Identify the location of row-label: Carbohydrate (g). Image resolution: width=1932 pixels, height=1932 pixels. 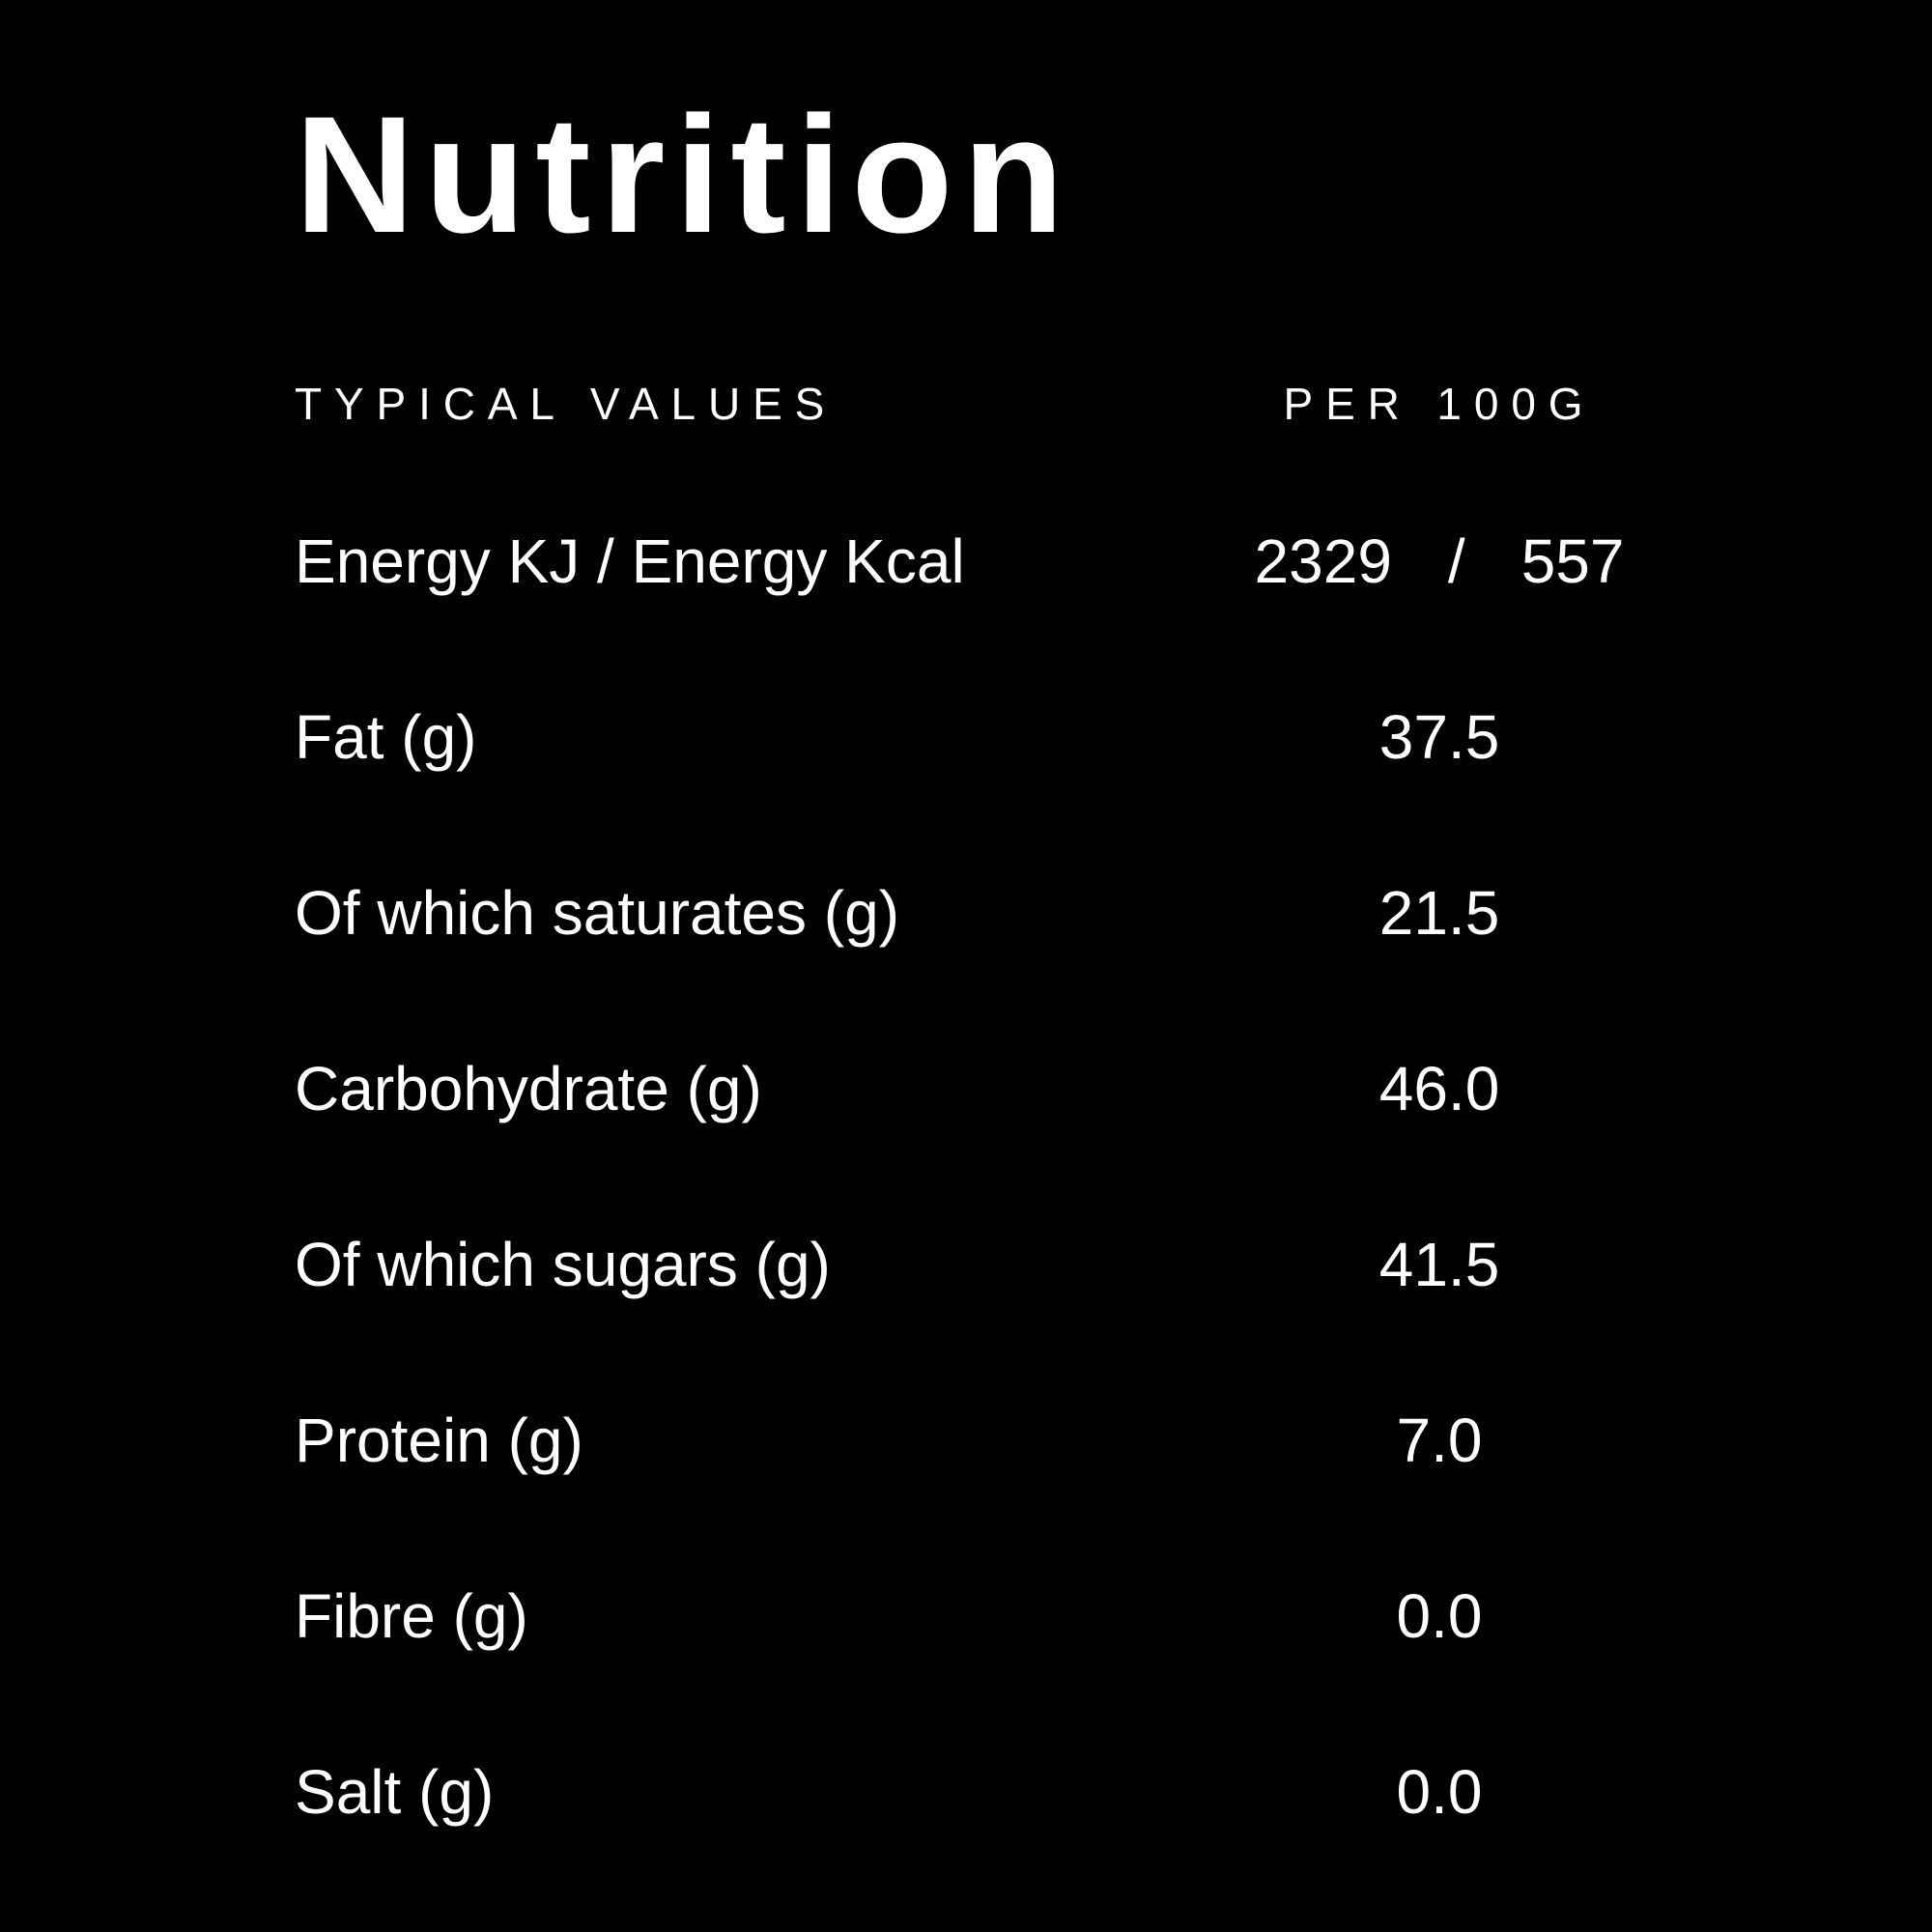
(528, 1088).